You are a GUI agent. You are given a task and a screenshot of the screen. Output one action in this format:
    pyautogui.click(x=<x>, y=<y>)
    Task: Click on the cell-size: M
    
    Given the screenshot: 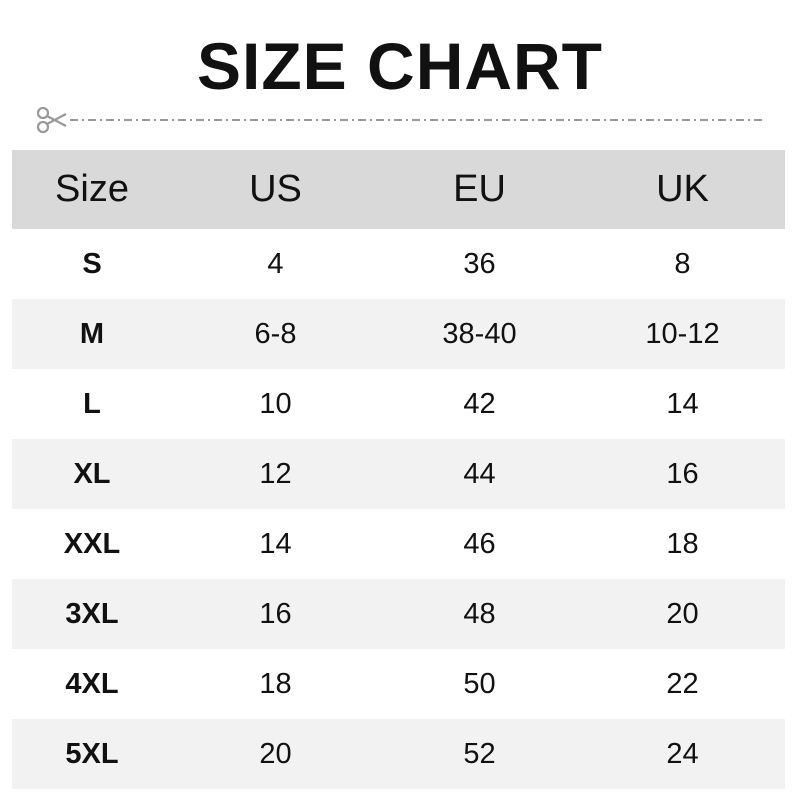 What is the action you would take?
    pyautogui.click(x=92, y=333)
    